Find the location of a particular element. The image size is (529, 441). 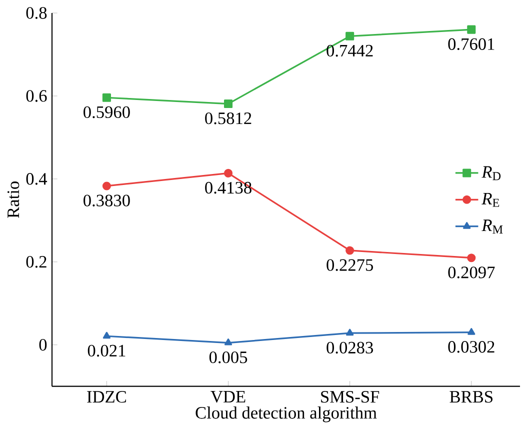

data-label: 0.0302 is located at coordinates (471, 347).